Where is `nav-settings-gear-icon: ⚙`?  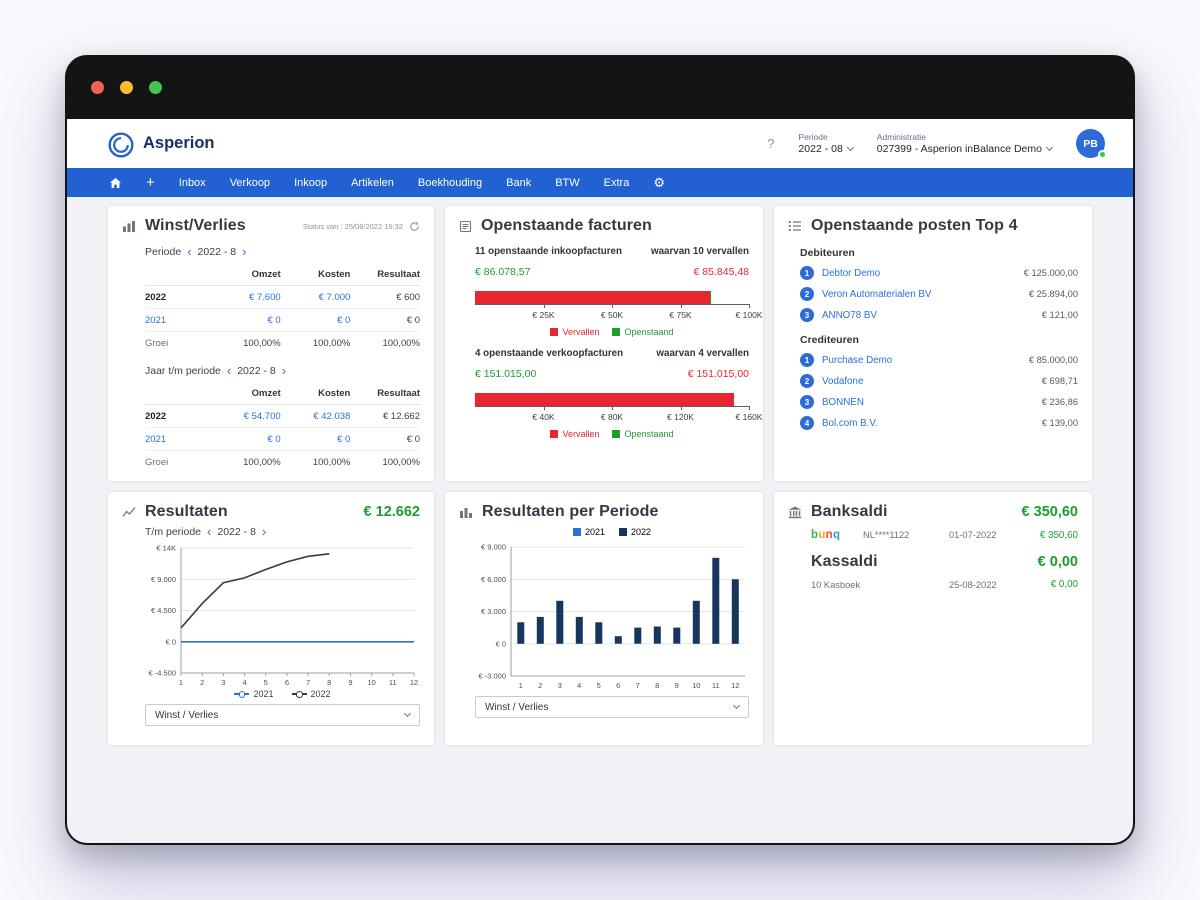
nav-settings-gear-icon: ⚙ is located at coordinates (659, 182).